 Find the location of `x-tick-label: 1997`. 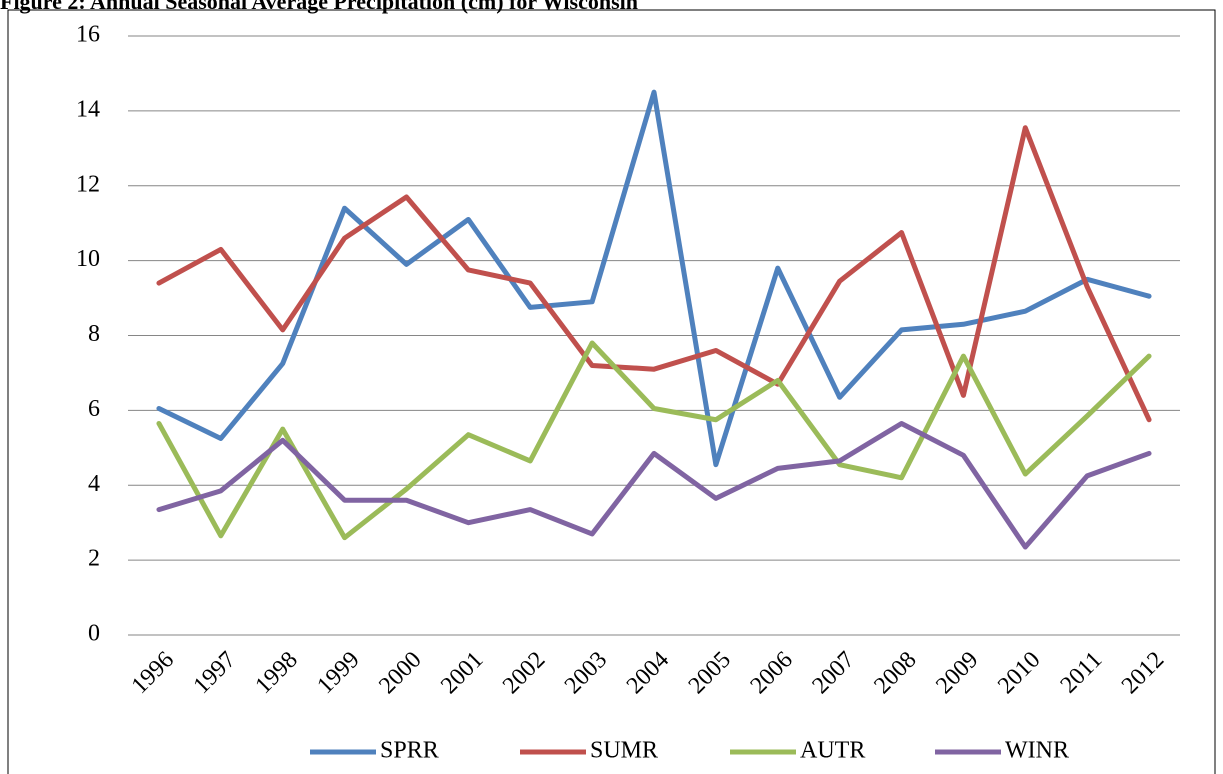

x-tick-label: 1997 is located at coordinates (215, 673).